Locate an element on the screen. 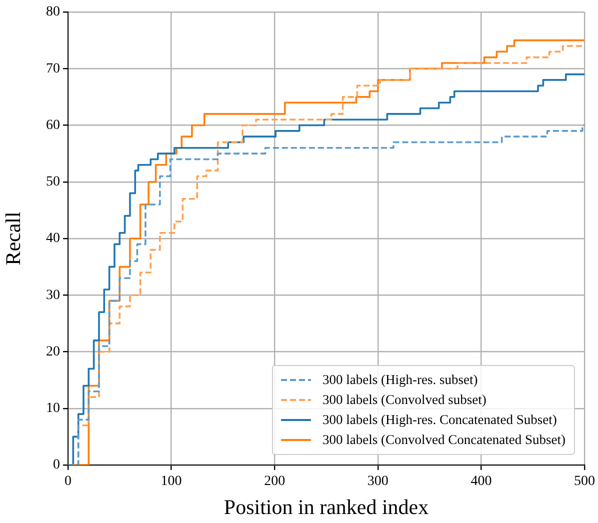 This screenshot has width=598, height=523. y-tick-label: 60 is located at coordinates (53, 125).